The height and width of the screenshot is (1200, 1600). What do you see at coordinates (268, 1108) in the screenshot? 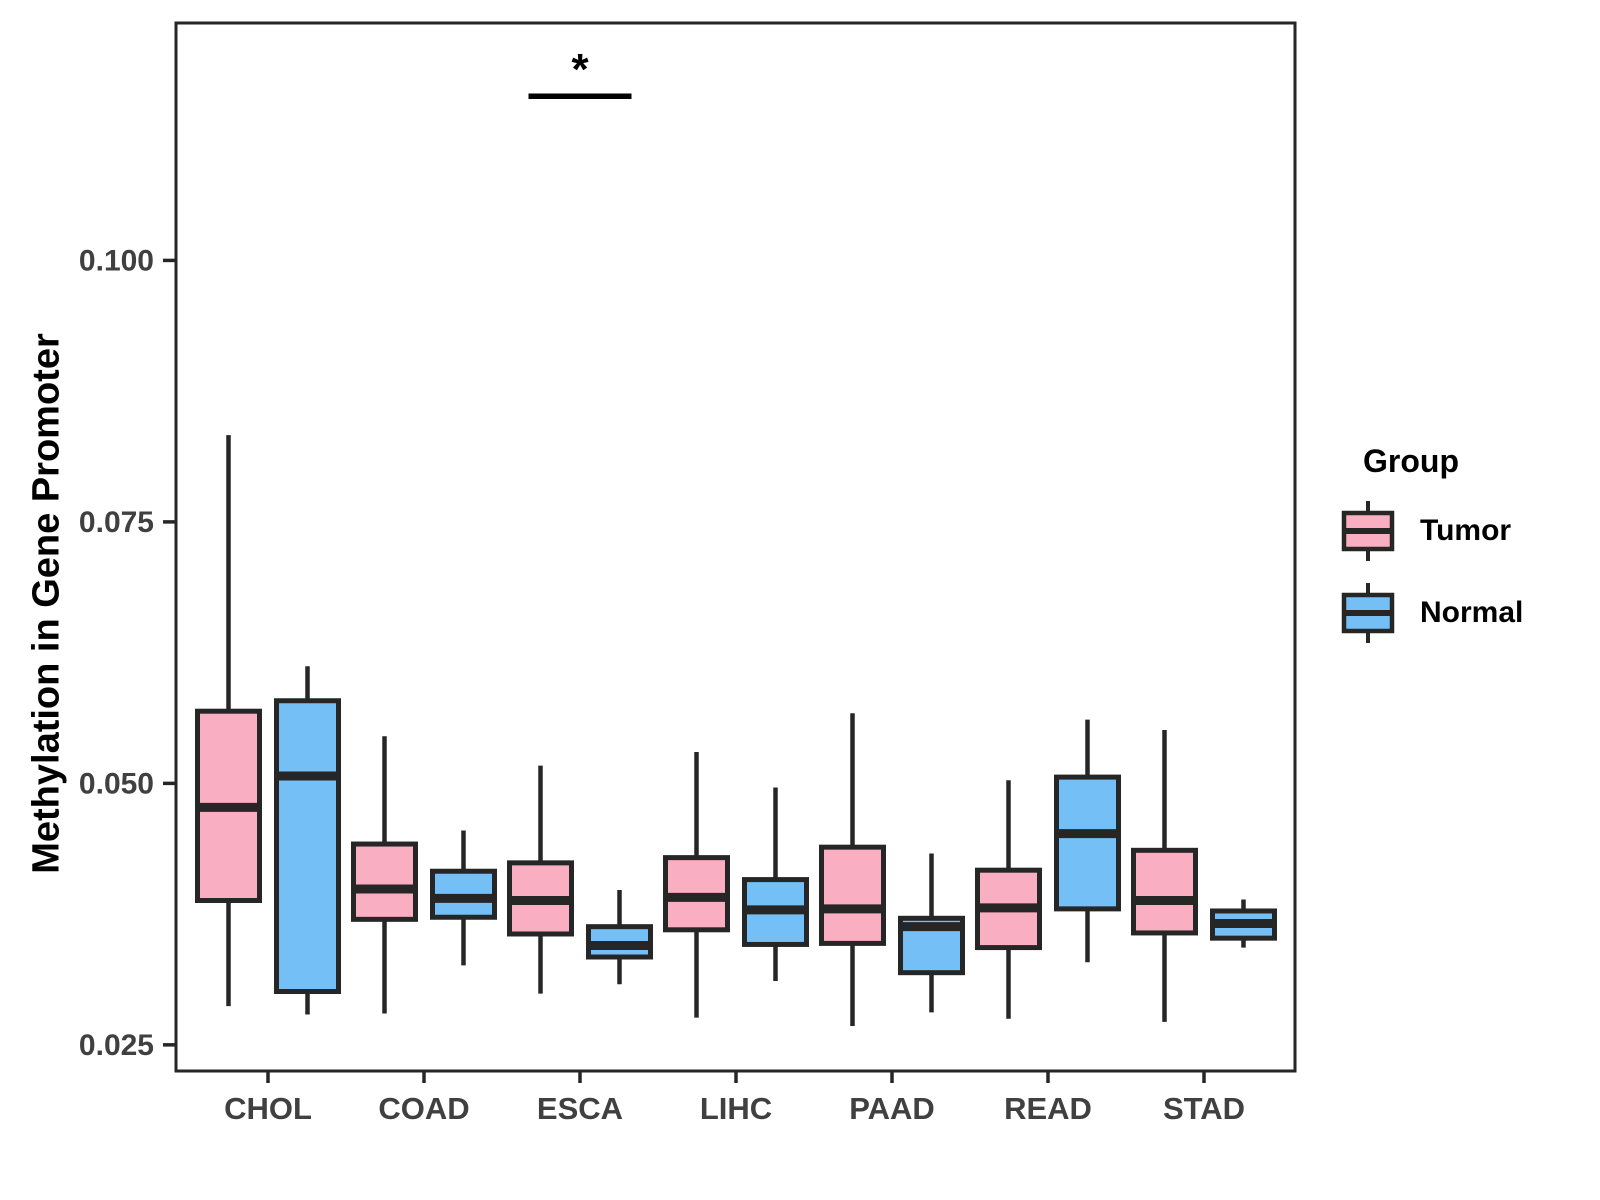
I see `x-tick-label: CHOL` at bounding box center [268, 1108].